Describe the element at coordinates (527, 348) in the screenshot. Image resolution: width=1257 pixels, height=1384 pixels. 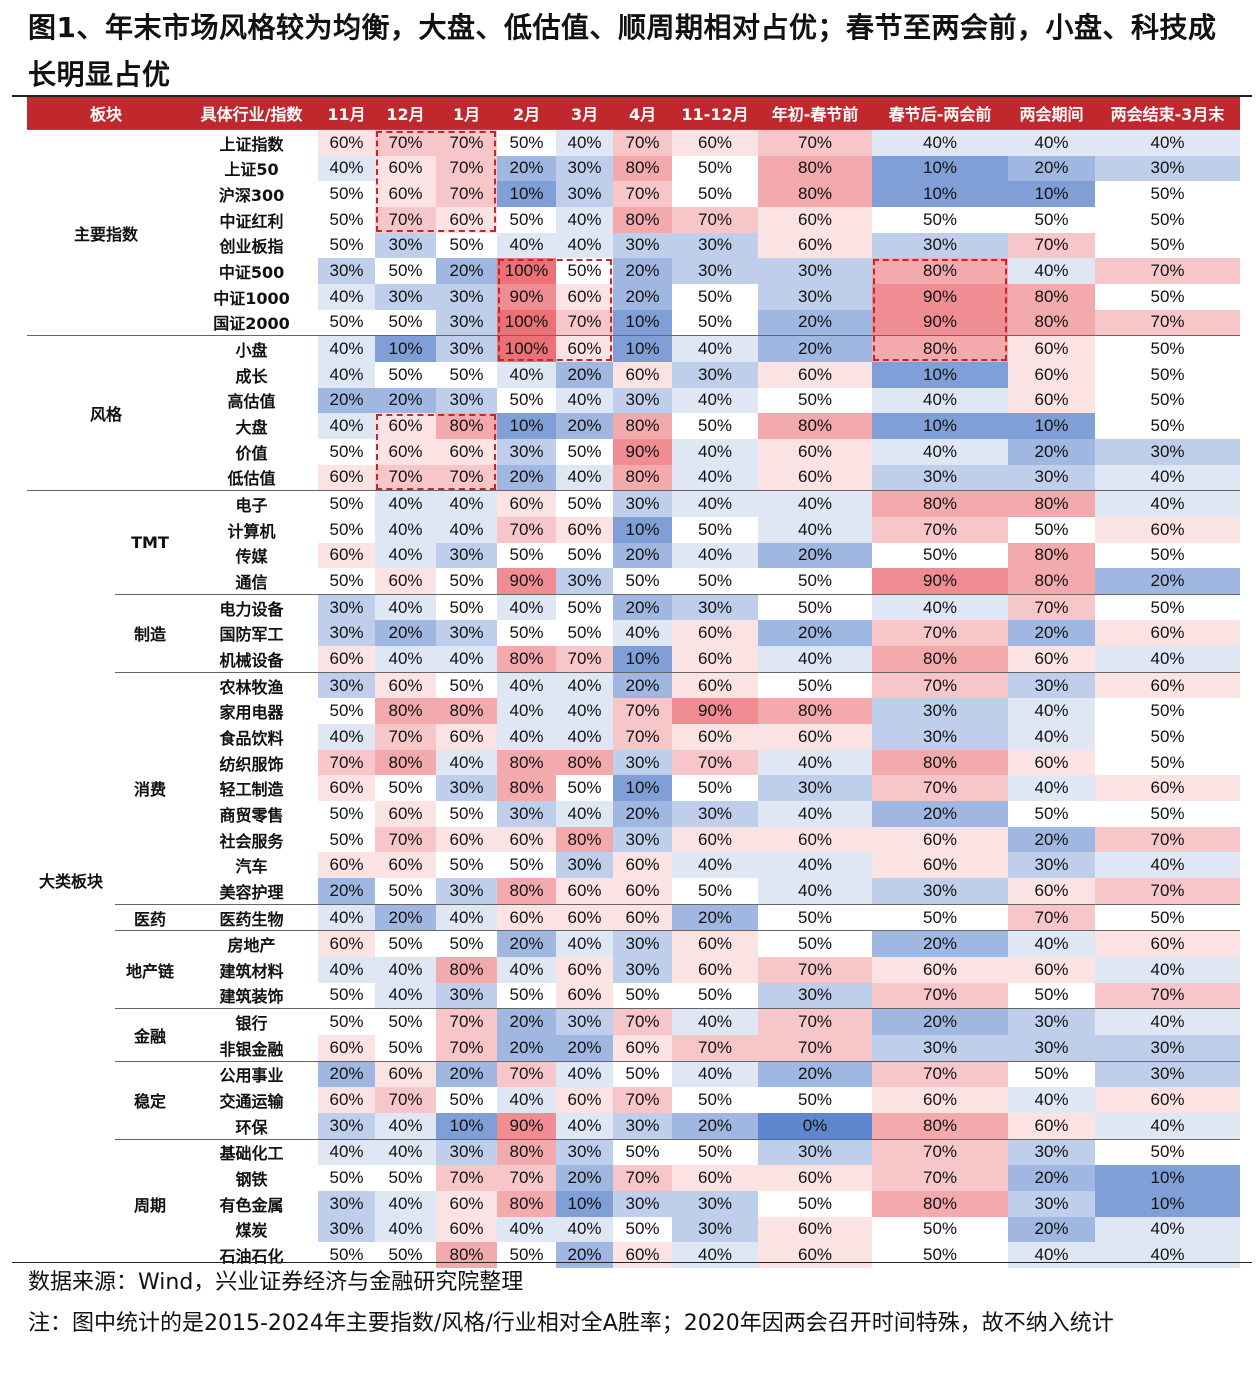
I see `heatmap-cell: 100%` at that location.